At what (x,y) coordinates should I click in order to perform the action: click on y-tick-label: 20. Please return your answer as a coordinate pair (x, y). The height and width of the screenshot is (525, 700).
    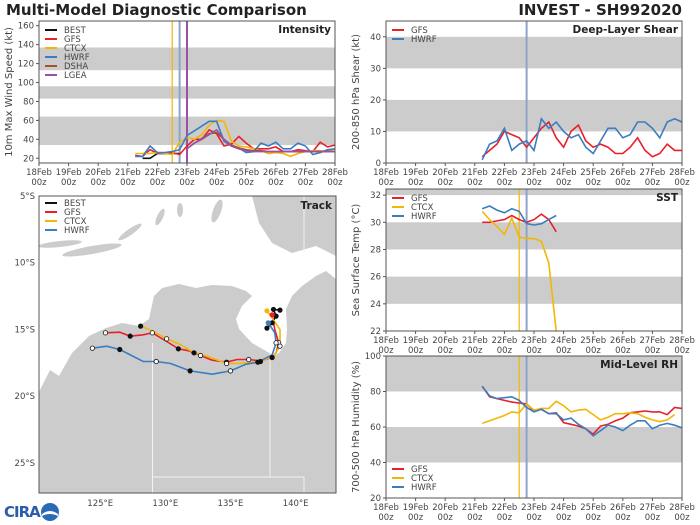
    Looking at the image, I should click on (28, 159).